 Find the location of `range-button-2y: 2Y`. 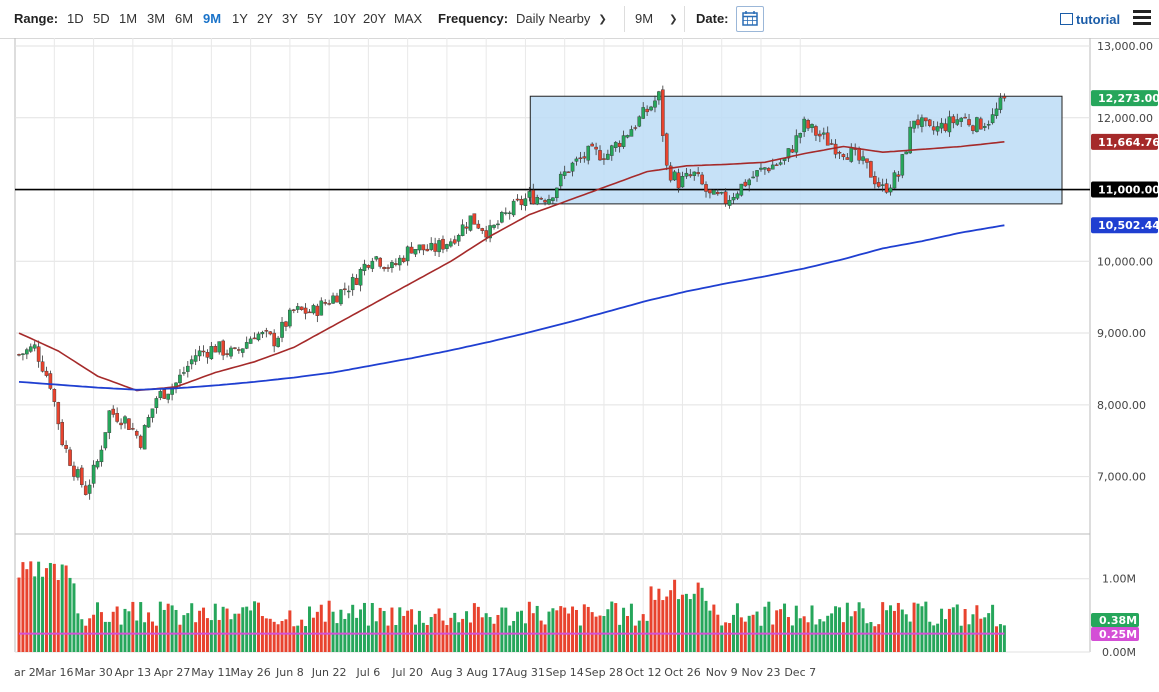

range-button-2y: 2Y is located at coordinates (265, 18).